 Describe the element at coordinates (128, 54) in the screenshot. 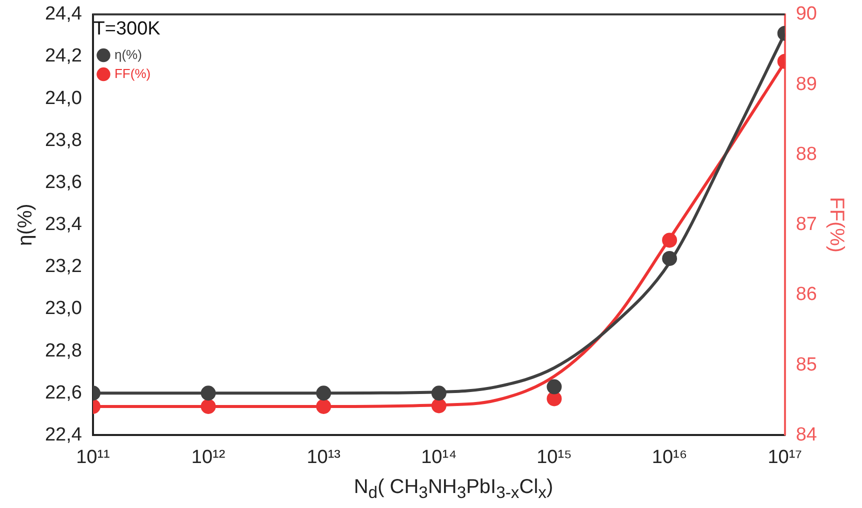

I see `legend-label: η(%)` at that location.